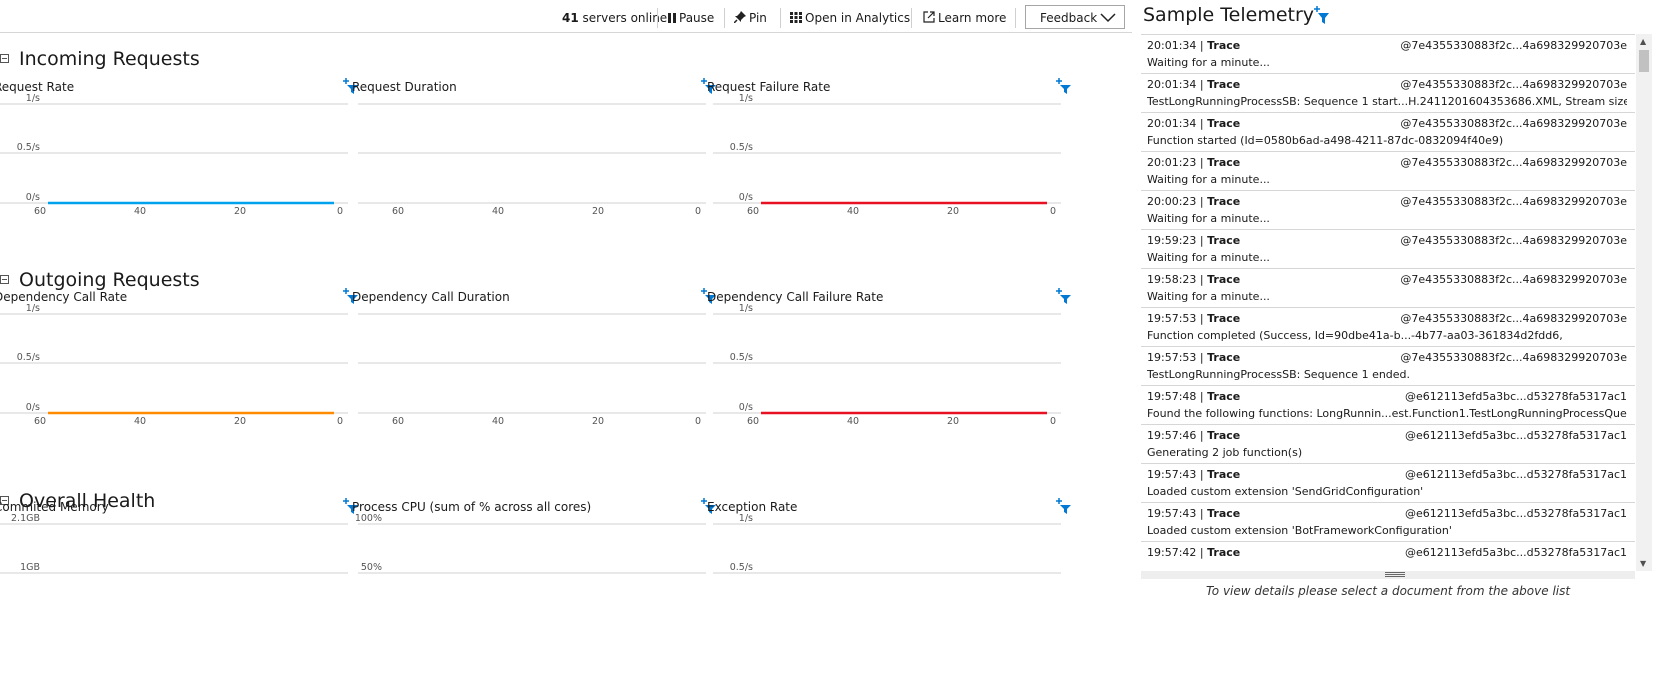 This screenshot has width=1654, height=675. What do you see at coordinates (964, 18) in the screenshot?
I see `learn-more-link: Learn more` at bounding box center [964, 18].